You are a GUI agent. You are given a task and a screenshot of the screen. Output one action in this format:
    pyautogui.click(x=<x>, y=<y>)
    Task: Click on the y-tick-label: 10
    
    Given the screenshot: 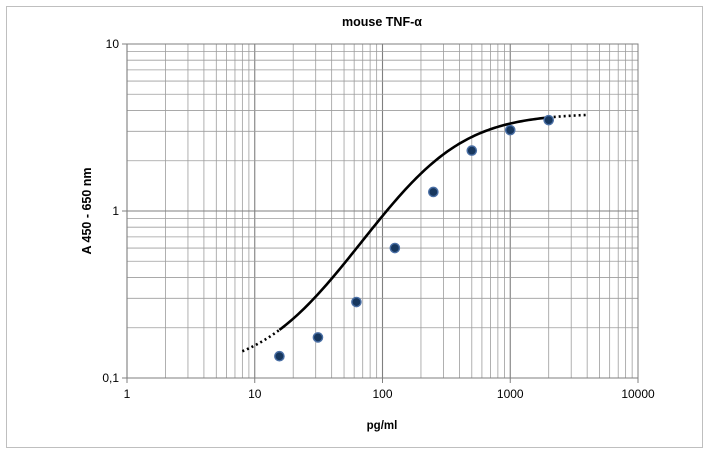 What is the action you would take?
    pyautogui.click(x=113, y=44)
    